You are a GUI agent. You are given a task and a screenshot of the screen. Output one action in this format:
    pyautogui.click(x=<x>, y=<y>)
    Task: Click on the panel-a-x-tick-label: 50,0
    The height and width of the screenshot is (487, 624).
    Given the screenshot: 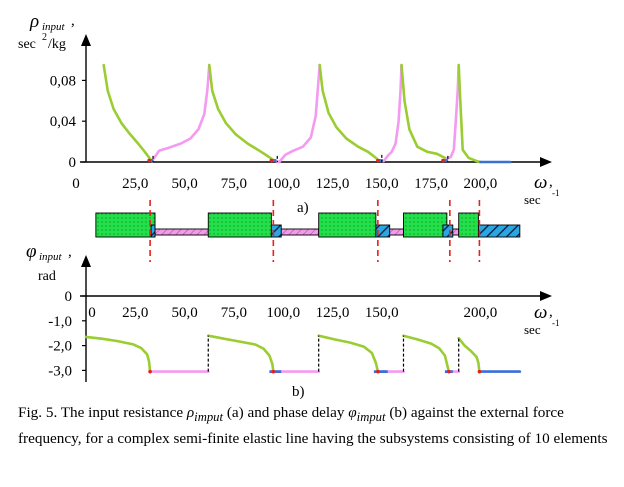 What is the action you would take?
    pyautogui.click(x=184, y=184)
    